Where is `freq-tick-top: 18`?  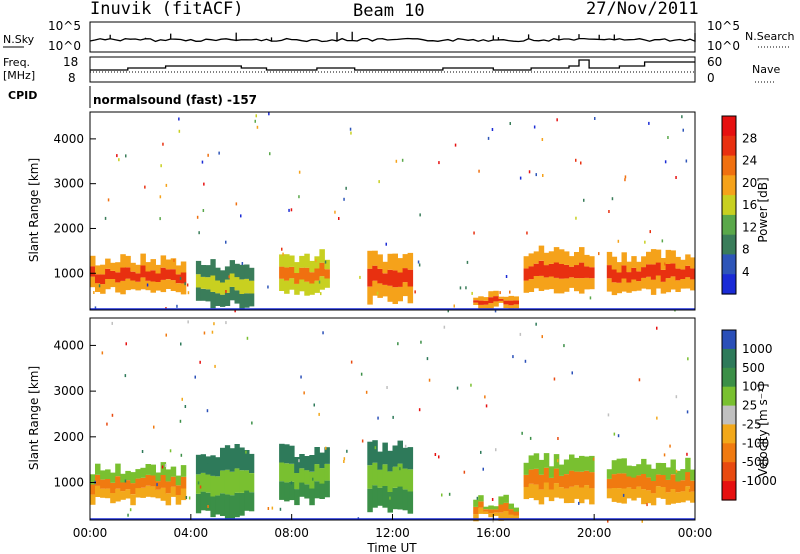 freq-tick-top: 18 is located at coordinates (70, 62).